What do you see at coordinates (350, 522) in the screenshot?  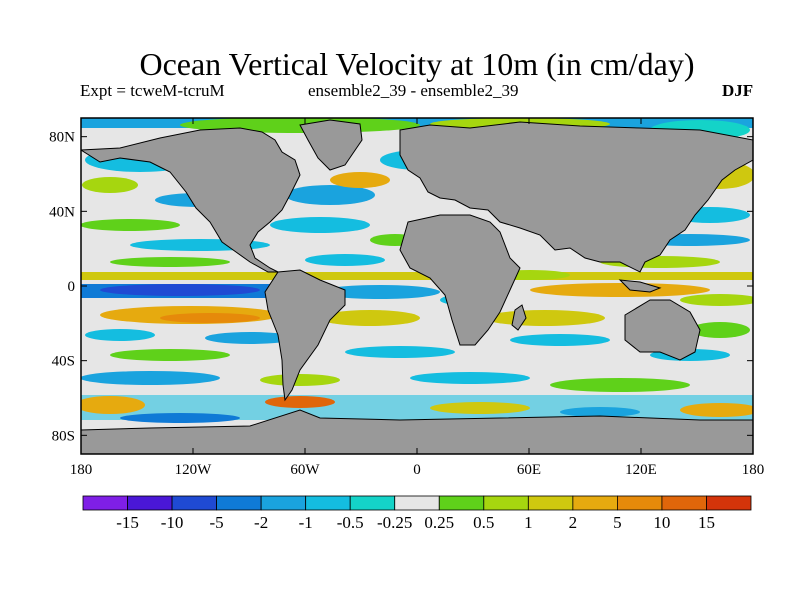 I see `colorbar-label: -0.5` at bounding box center [350, 522].